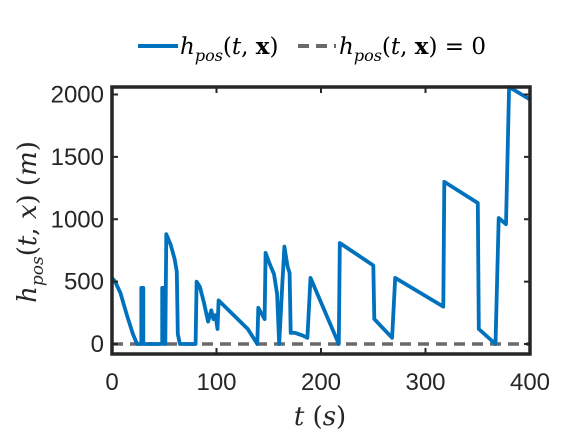  What do you see at coordinates (321, 382) in the screenshot?
I see `x-tick-label: 200` at bounding box center [321, 382].